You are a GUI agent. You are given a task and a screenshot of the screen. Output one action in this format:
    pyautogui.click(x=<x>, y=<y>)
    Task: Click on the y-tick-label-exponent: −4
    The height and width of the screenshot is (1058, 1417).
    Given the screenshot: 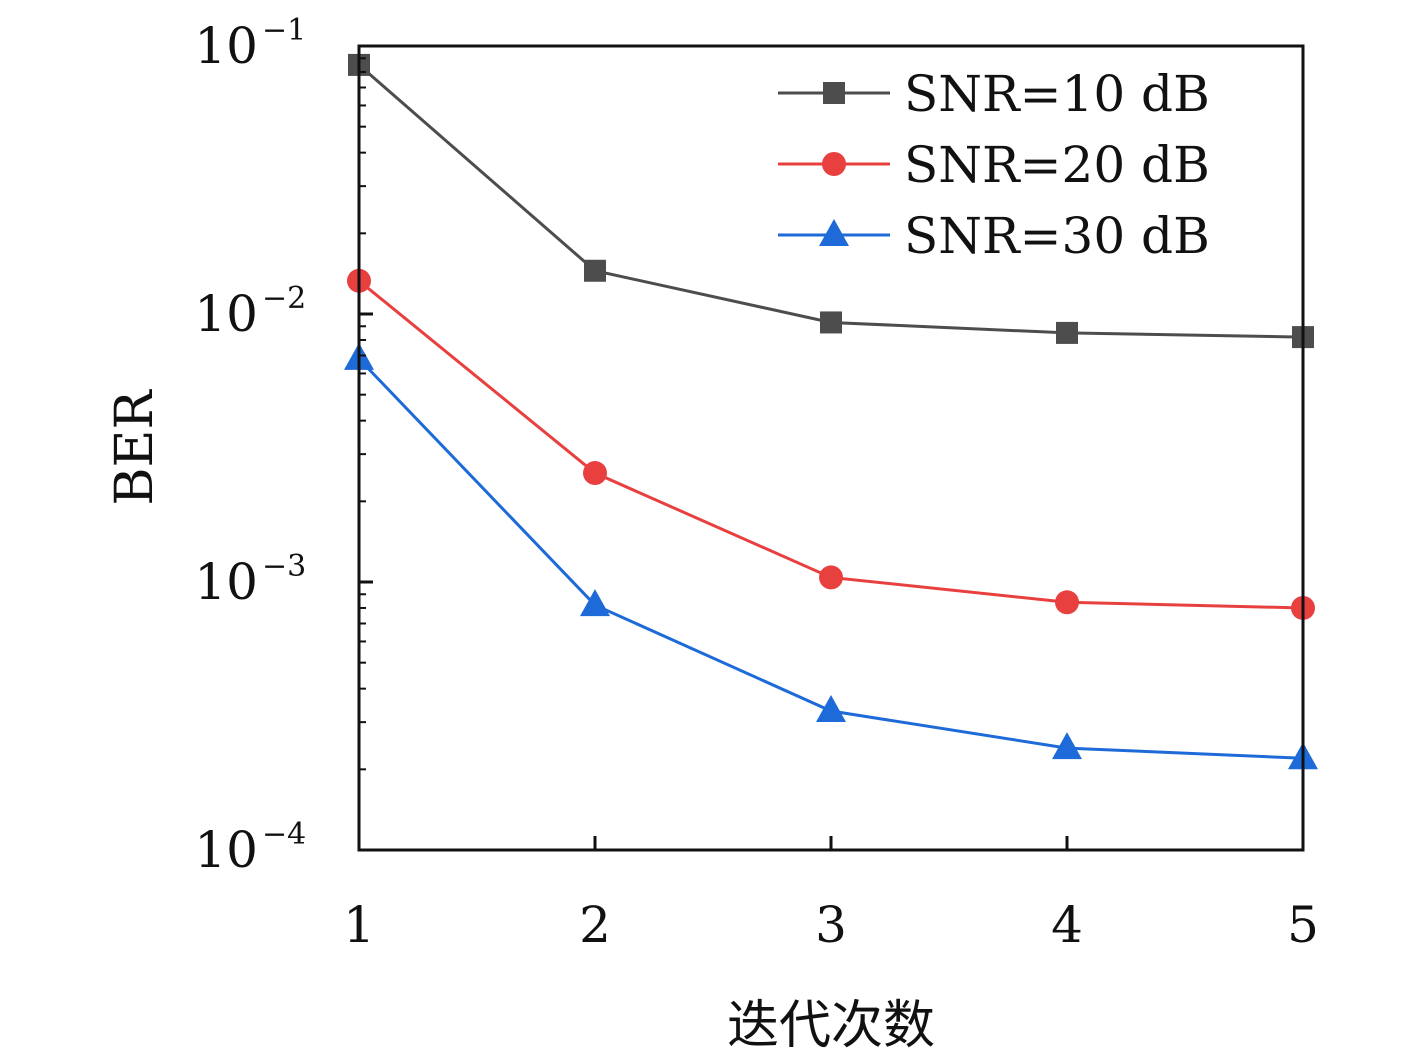 What is the action you would take?
    pyautogui.click(x=284, y=834)
    